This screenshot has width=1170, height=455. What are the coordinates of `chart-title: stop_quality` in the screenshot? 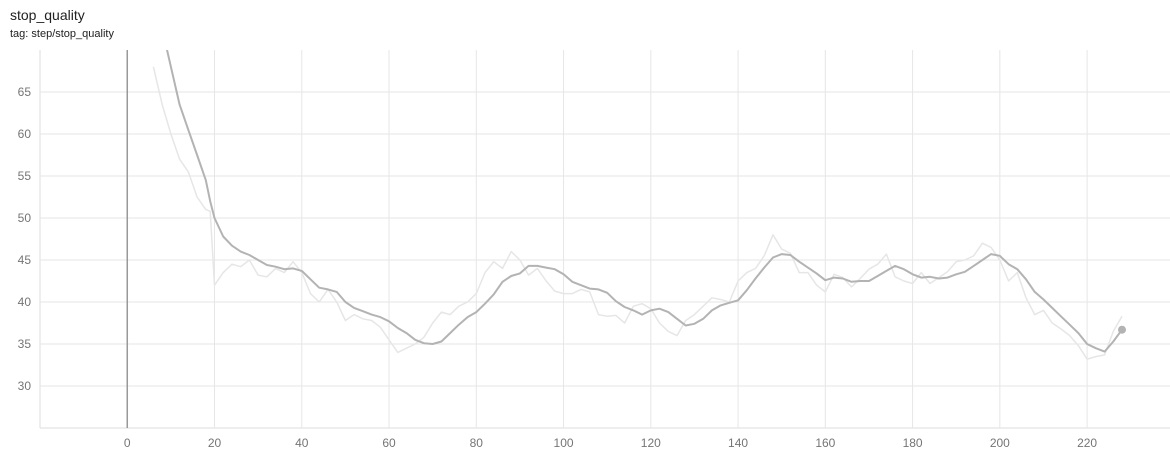 It's located at (47, 15).